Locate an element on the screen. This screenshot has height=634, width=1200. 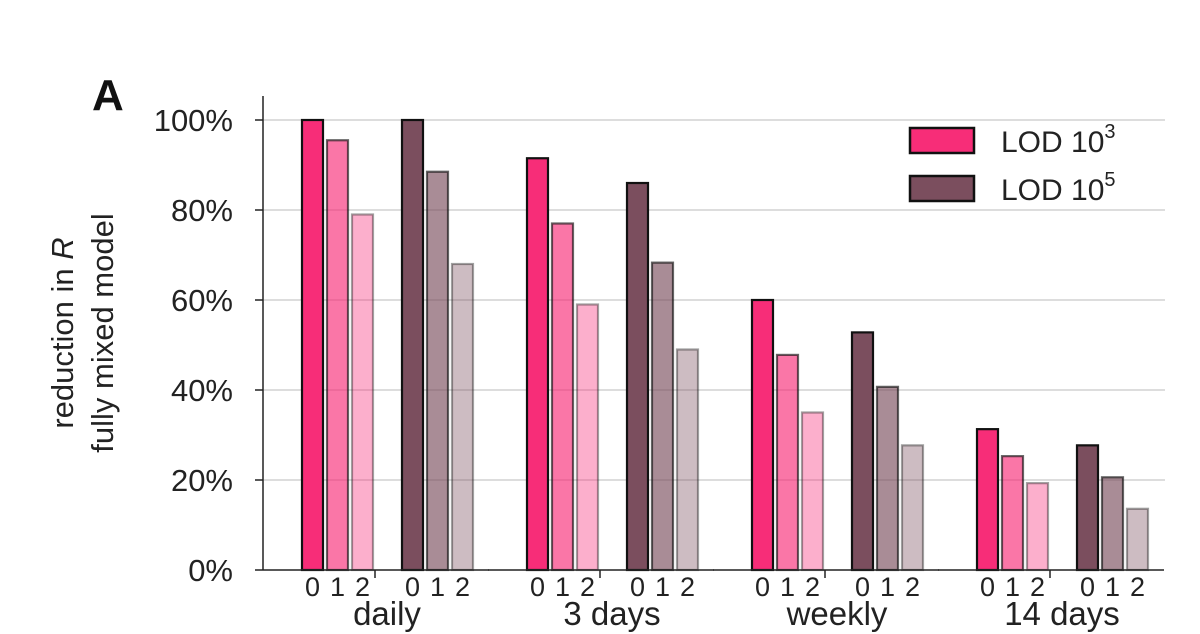
y-tick-label: 60% is located at coordinates (202, 300).